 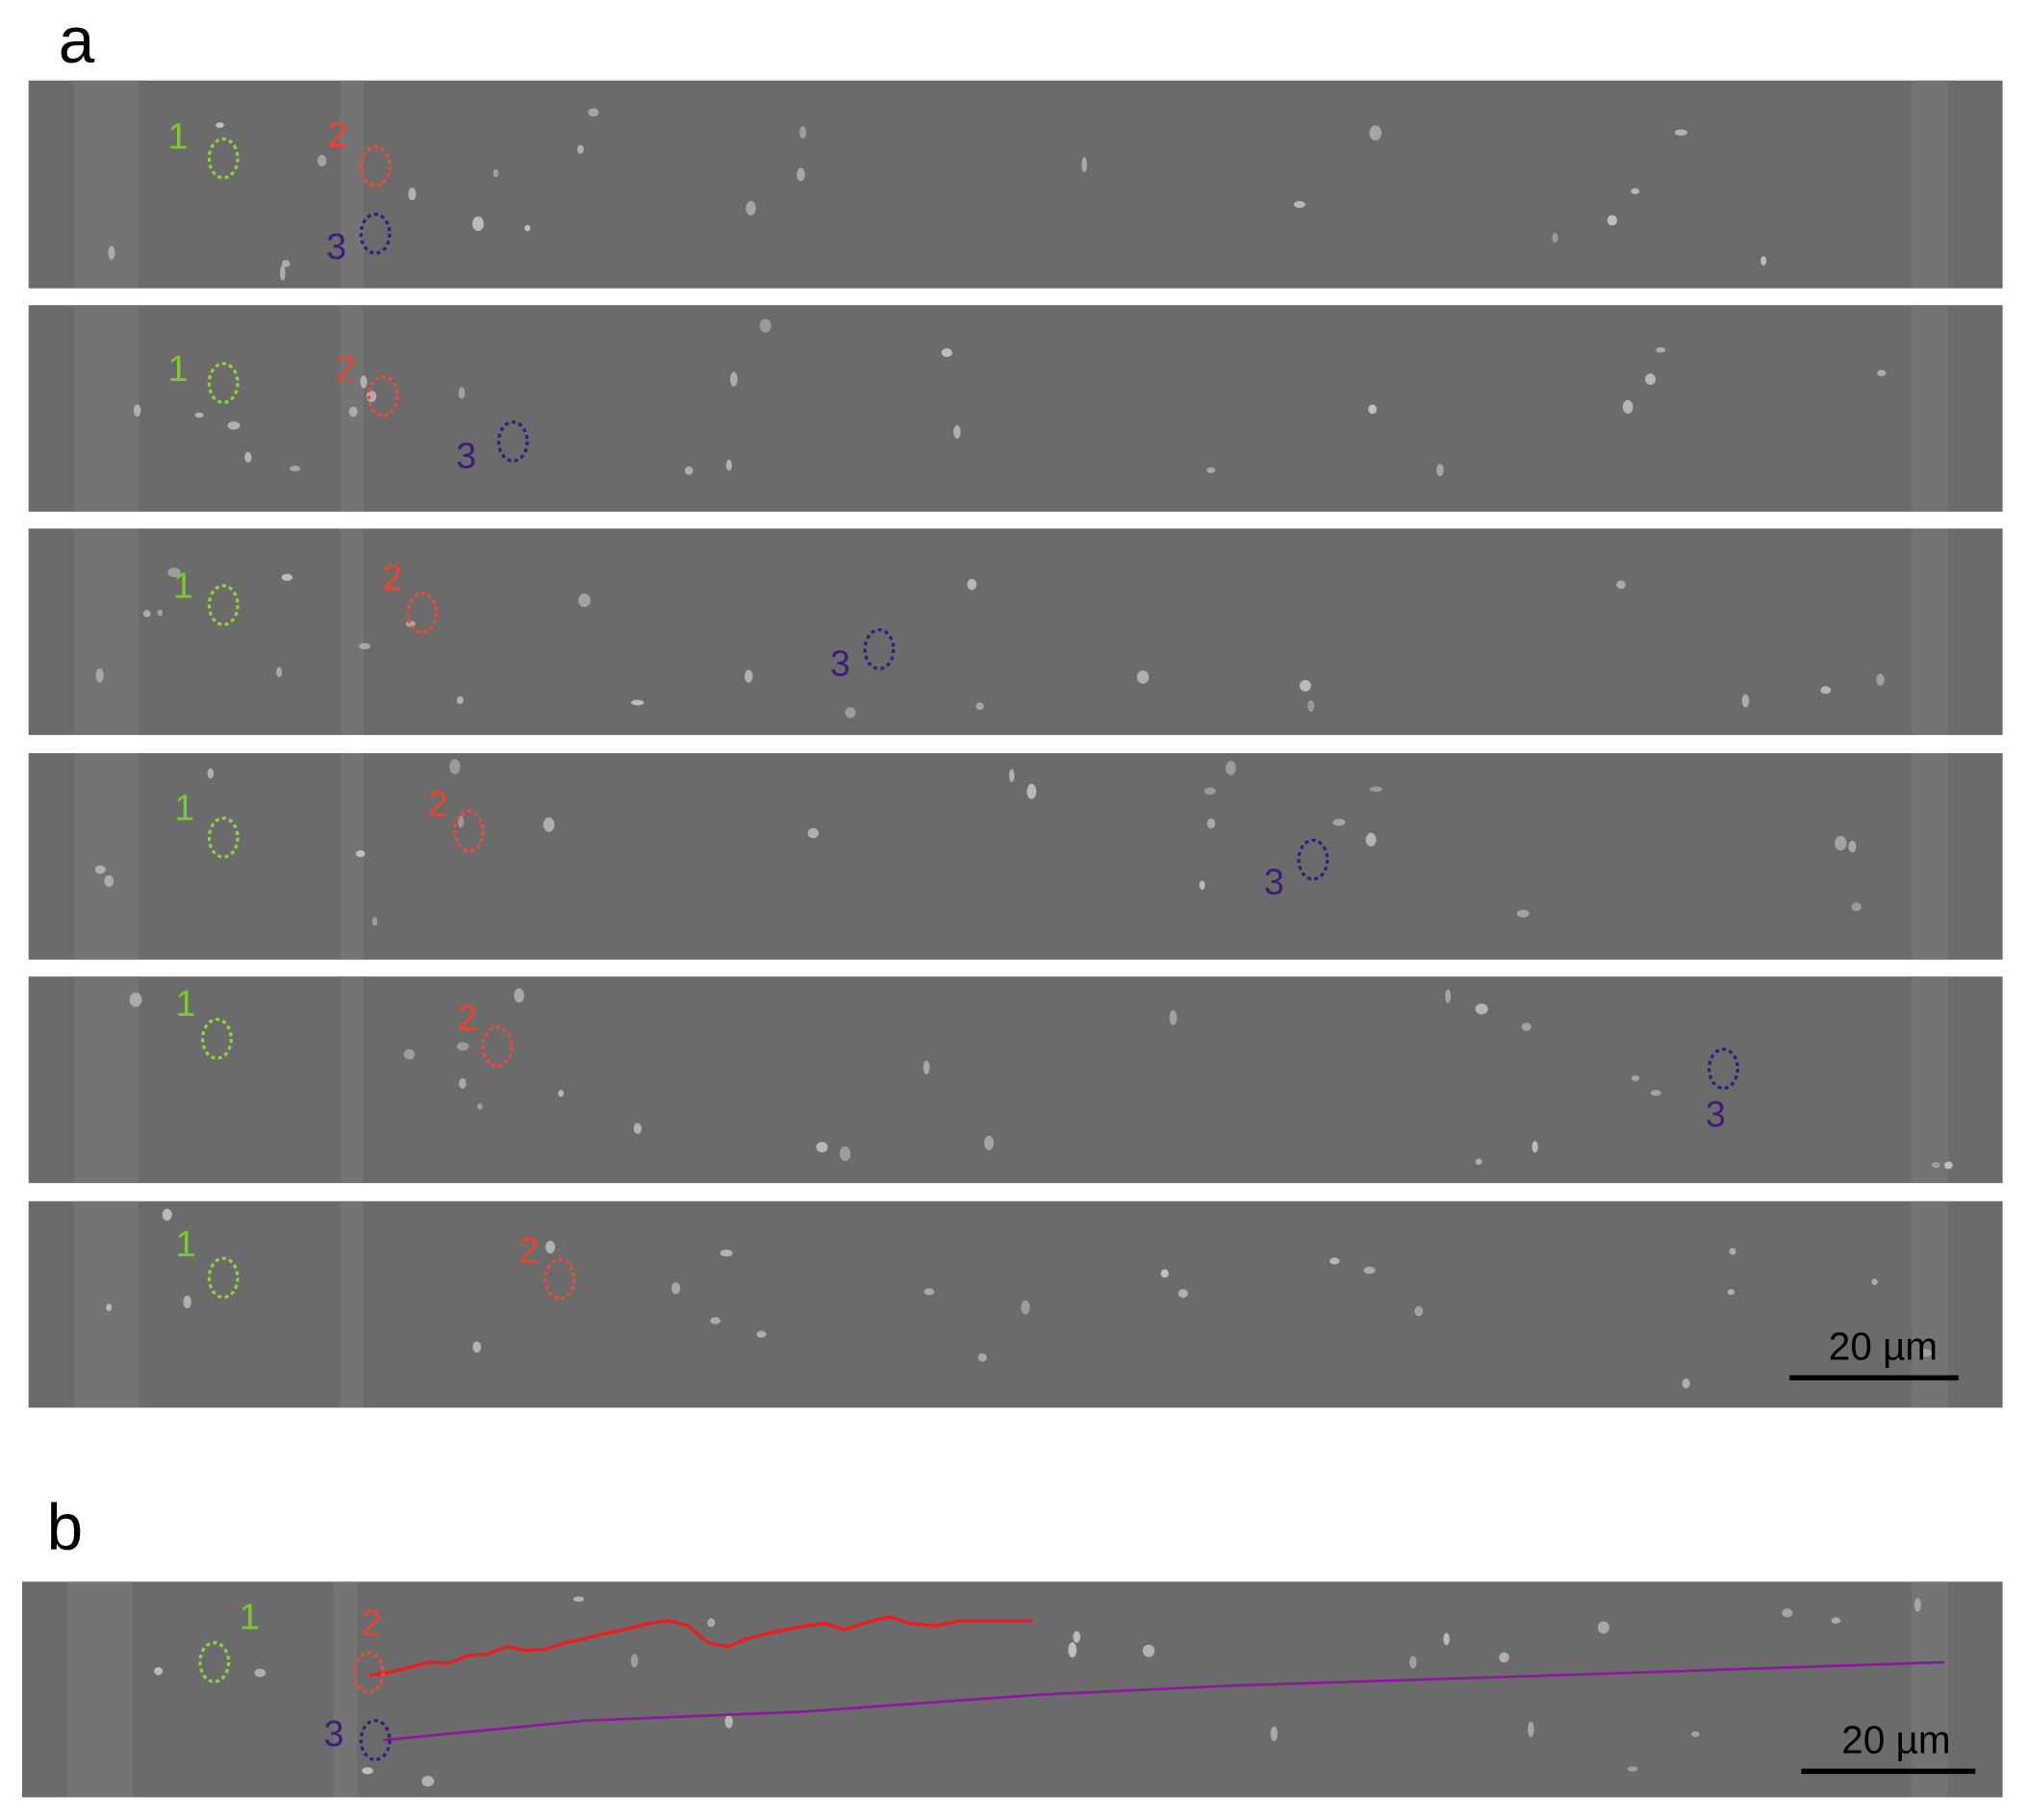 I want to click on panel-label: b, so click(x=65, y=1528).